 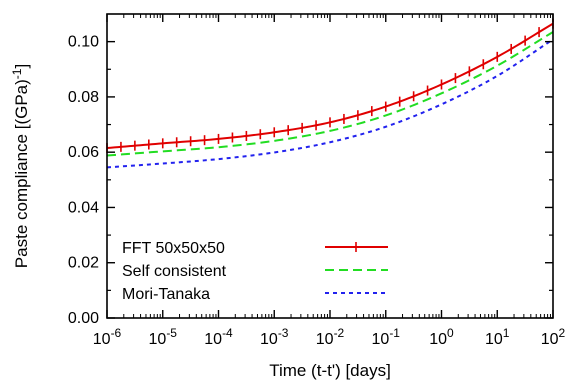 What do you see at coordinates (83, 152) in the screenshot?
I see `y-tick-label: 0.06` at bounding box center [83, 152].